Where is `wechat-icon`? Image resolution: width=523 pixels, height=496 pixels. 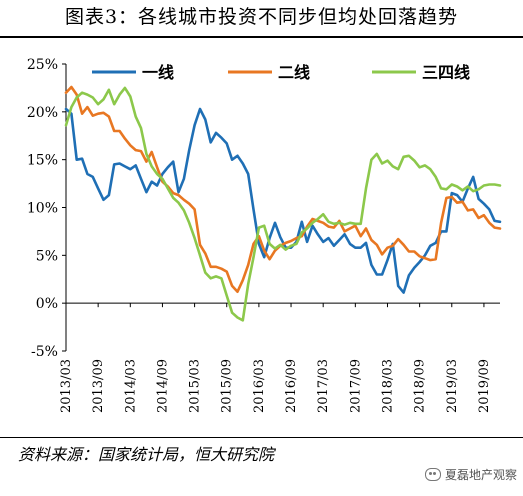
wechat-icon is located at coordinates (432, 474).